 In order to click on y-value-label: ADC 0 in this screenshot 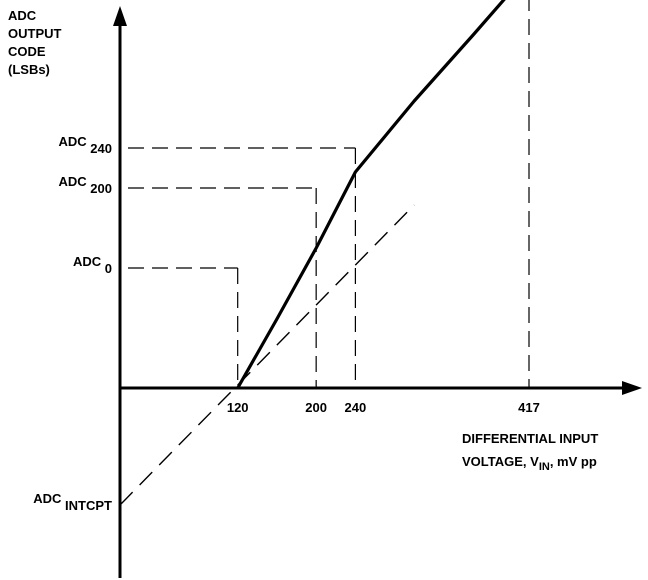, I will do `click(92, 265)`.